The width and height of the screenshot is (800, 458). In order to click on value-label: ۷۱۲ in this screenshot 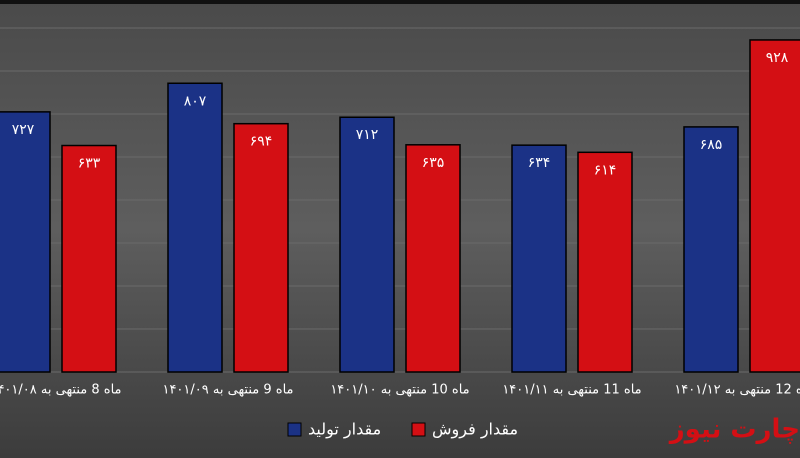, I will do `click(367, 135)`.